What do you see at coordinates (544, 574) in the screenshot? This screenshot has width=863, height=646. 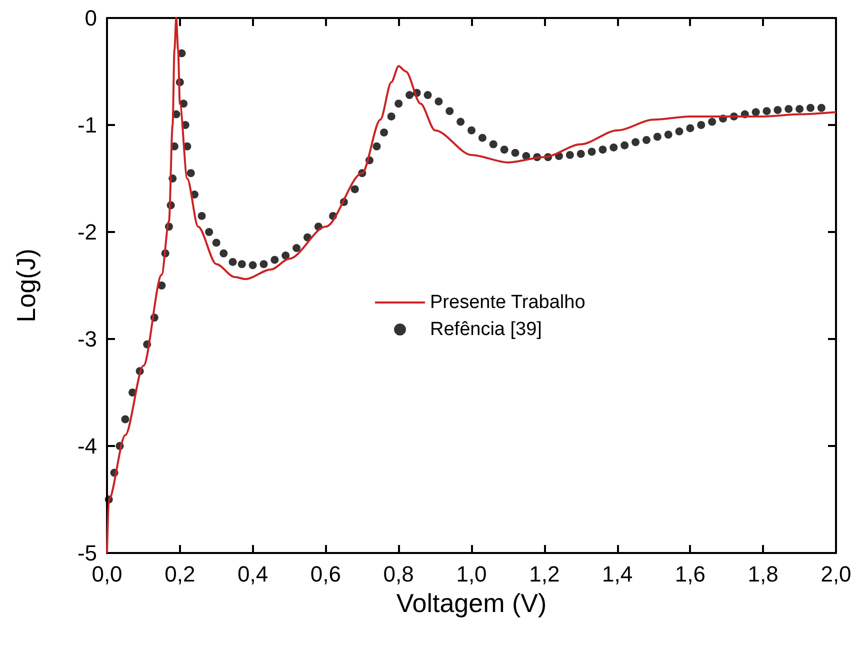 I see `x-tick-label: 1,2` at bounding box center [544, 574].